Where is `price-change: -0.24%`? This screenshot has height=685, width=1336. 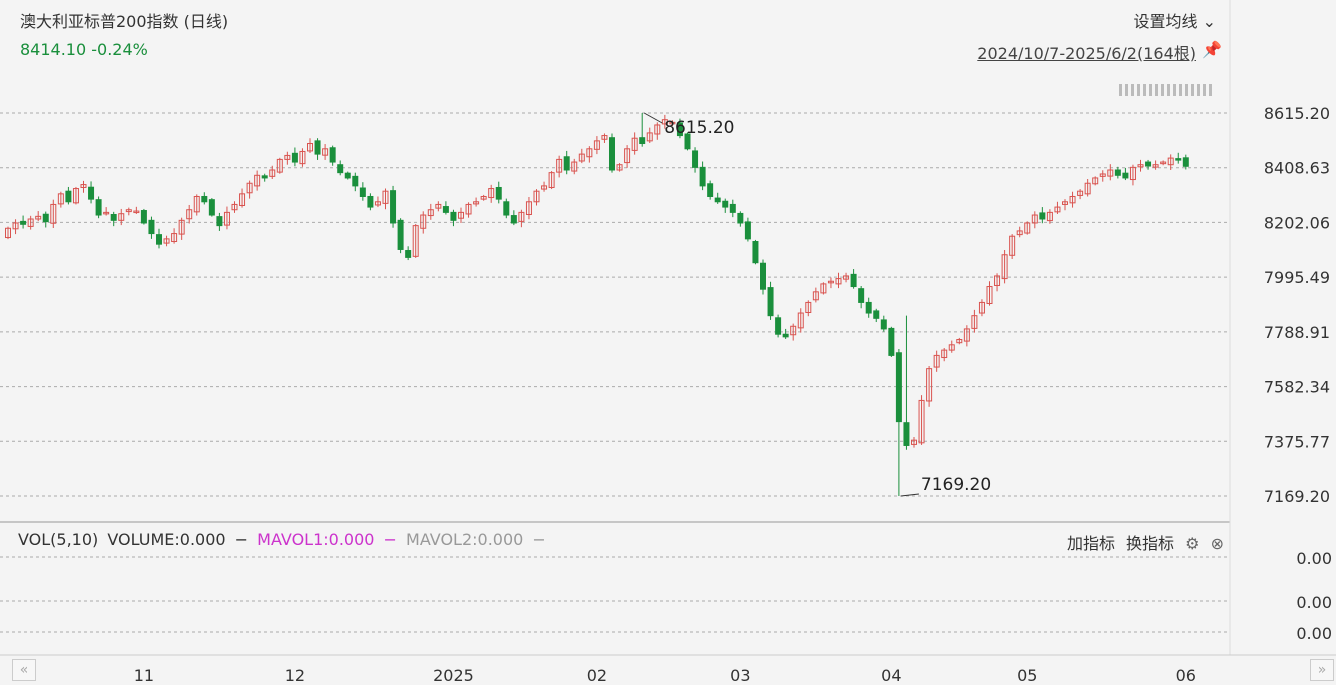
price-change: -0.24% is located at coordinates (119, 49).